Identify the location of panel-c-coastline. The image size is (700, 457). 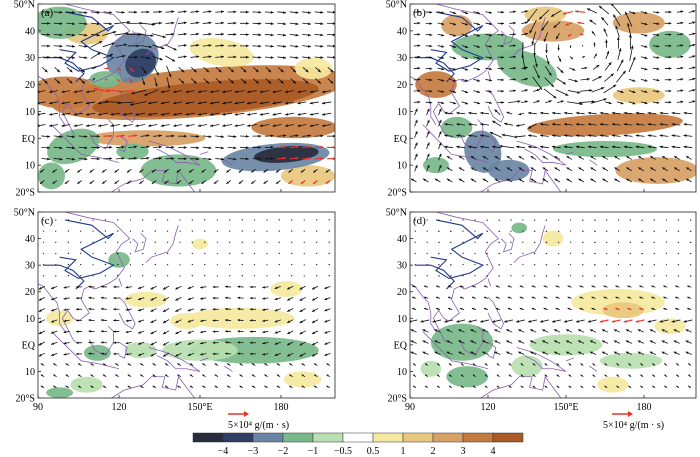
(135, 305).